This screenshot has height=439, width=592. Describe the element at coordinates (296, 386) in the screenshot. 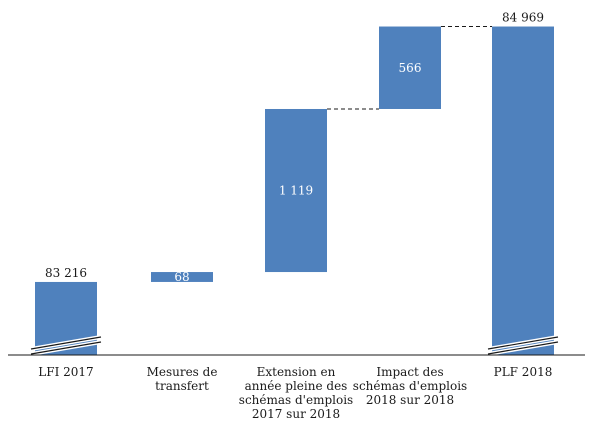

I see `category-label-line: année pleine des` at that location.